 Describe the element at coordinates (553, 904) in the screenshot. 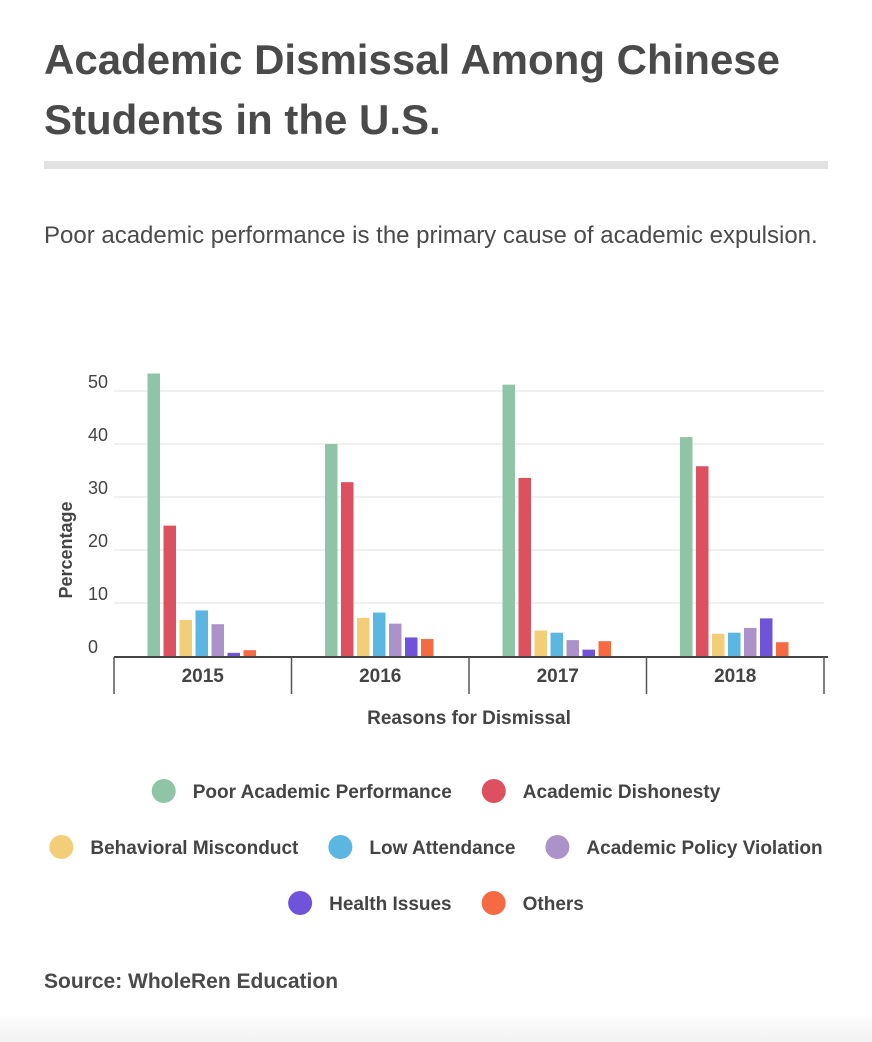

I see `legend-label: Others` at that location.